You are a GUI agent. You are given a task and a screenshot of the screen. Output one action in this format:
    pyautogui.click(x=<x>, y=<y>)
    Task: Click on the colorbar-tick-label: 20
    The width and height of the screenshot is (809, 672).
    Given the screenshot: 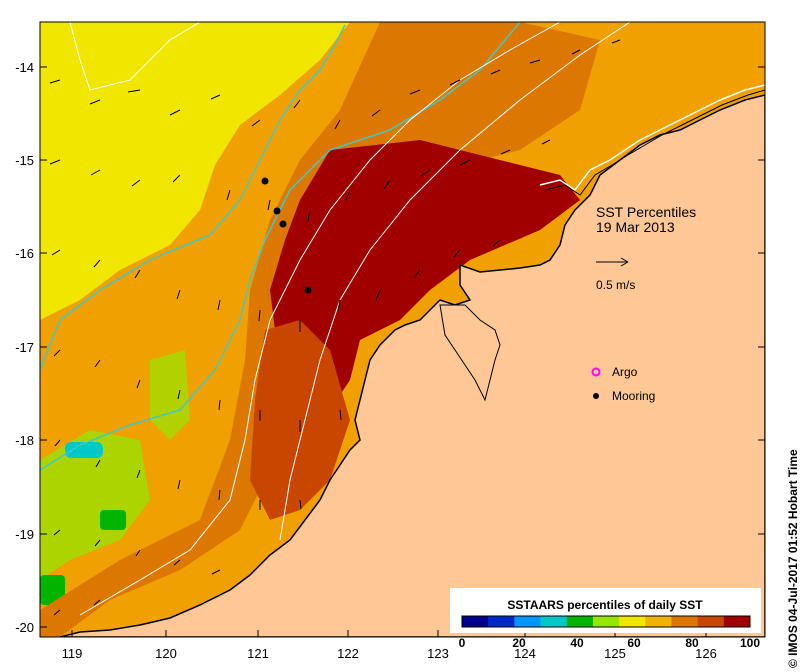 What is the action you would take?
    pyautogui.click(x=519, y=643)
    